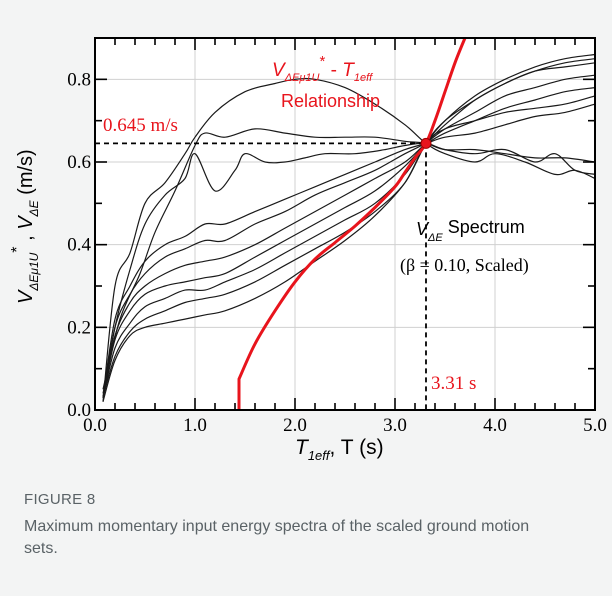 The height and width of the screenshot is (596, 612). Describe the element at coordinates (79, 245) in the screenshot. I see `y-tick-label: 0.4` at that location.